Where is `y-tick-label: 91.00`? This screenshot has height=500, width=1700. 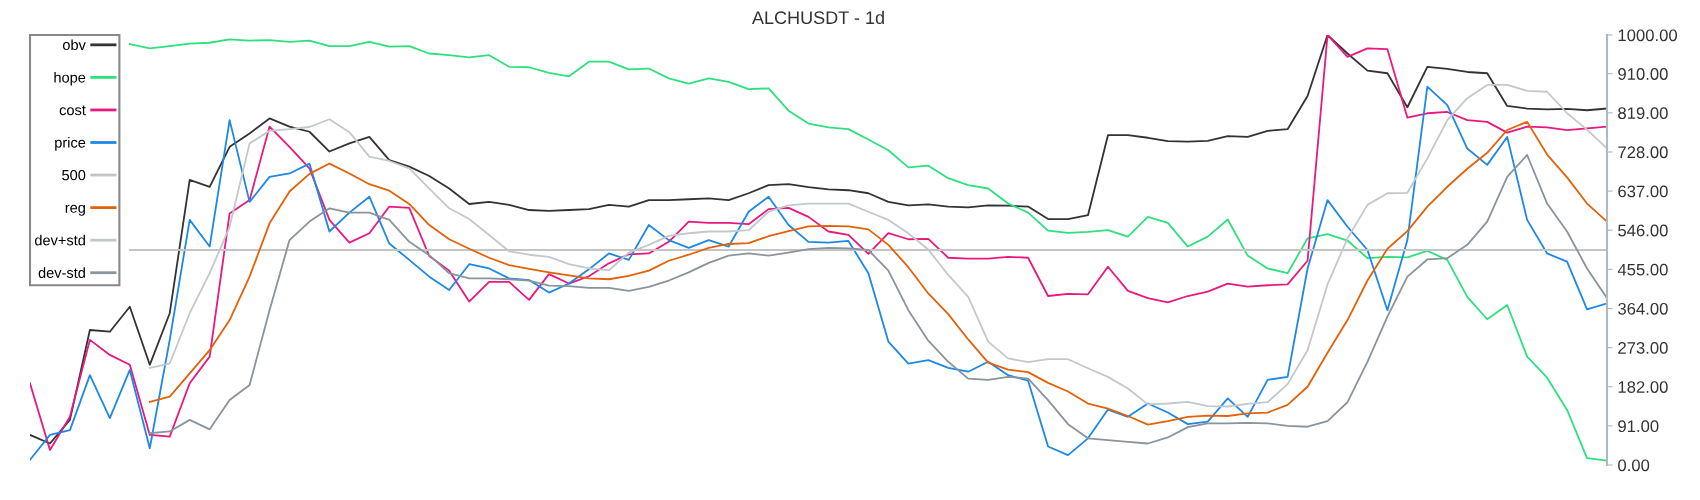 y-tick-label: 91.00 is located at coordinates (1638, 426).